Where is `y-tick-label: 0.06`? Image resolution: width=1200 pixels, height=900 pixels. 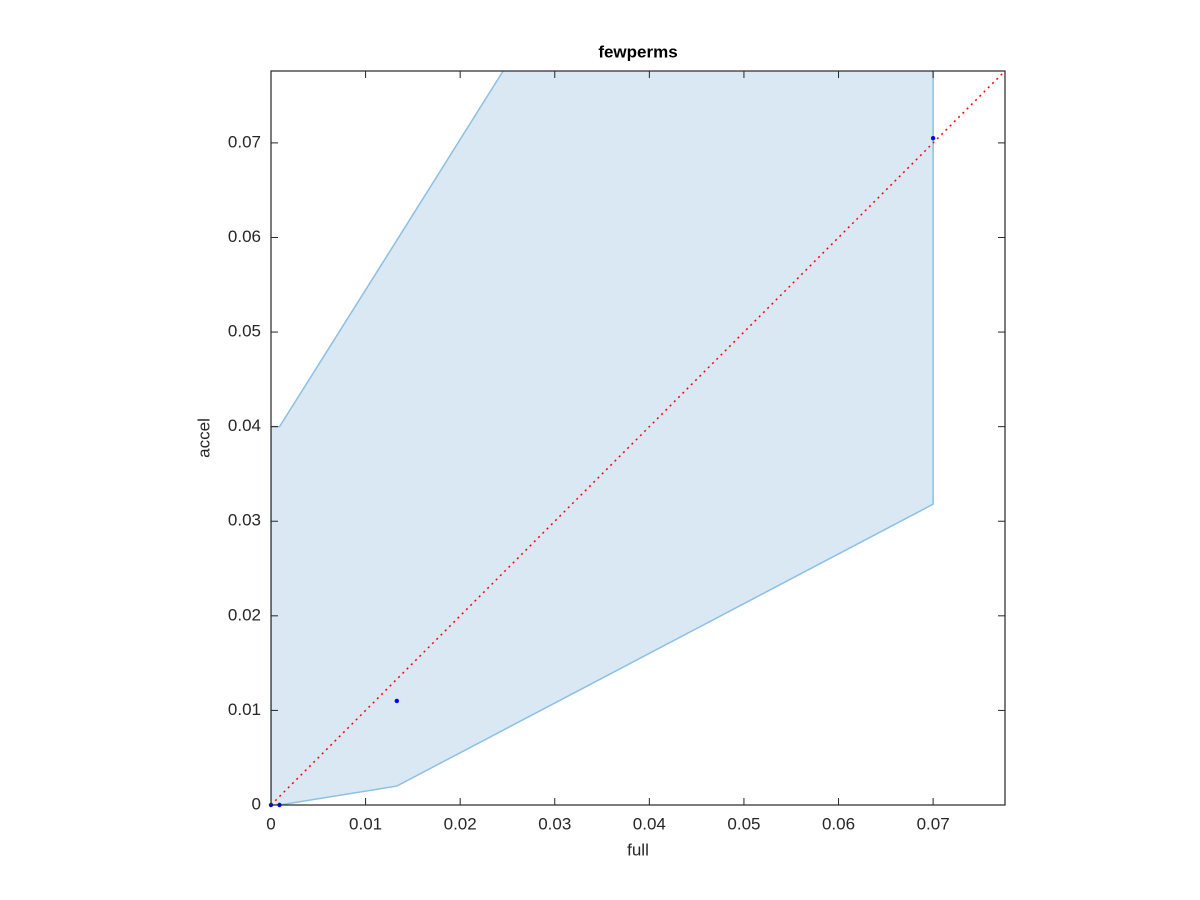 y-tick-label: 0.06 is located at coordinates (244, 236).